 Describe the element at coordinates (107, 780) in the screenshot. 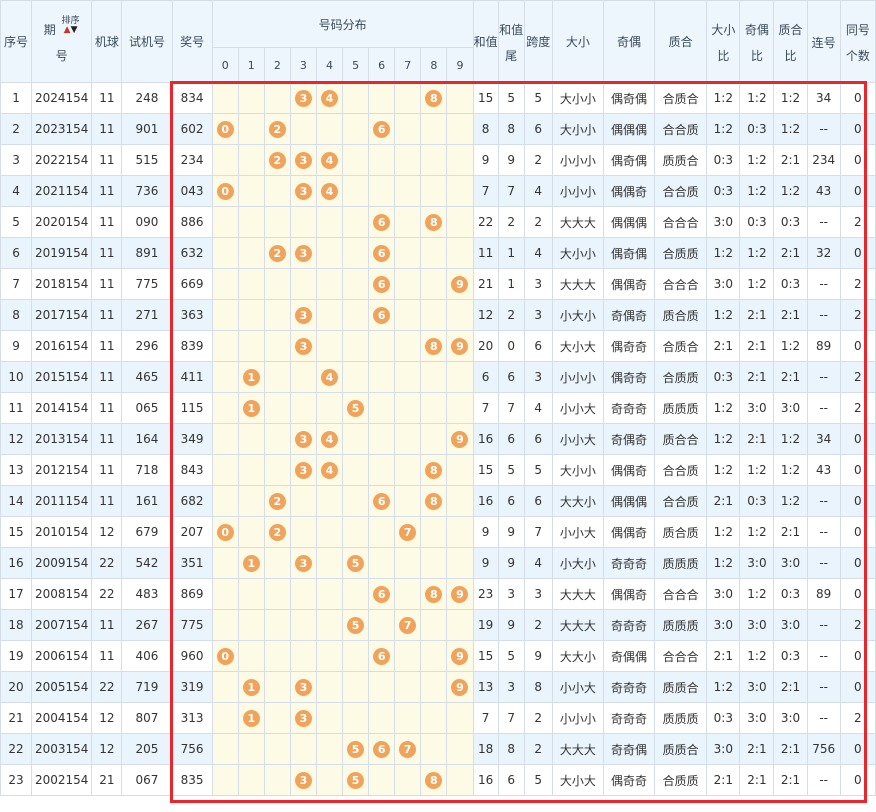

I see `cell-machine: 21` at that location.